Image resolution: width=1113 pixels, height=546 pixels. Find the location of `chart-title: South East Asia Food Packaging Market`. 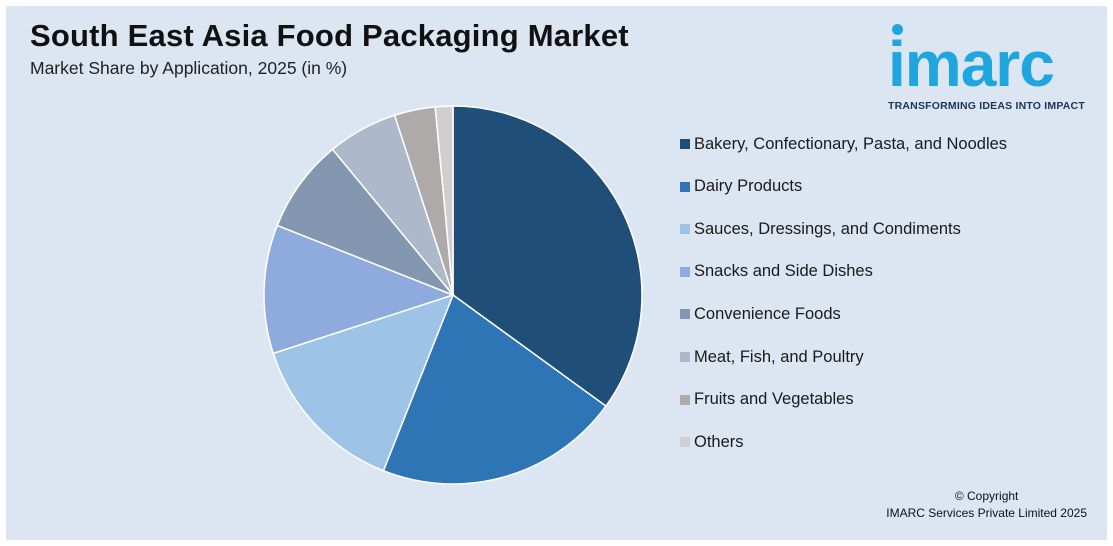

chart-title: South East Asia Food Packaging Market is located at coordinates (329, 35).